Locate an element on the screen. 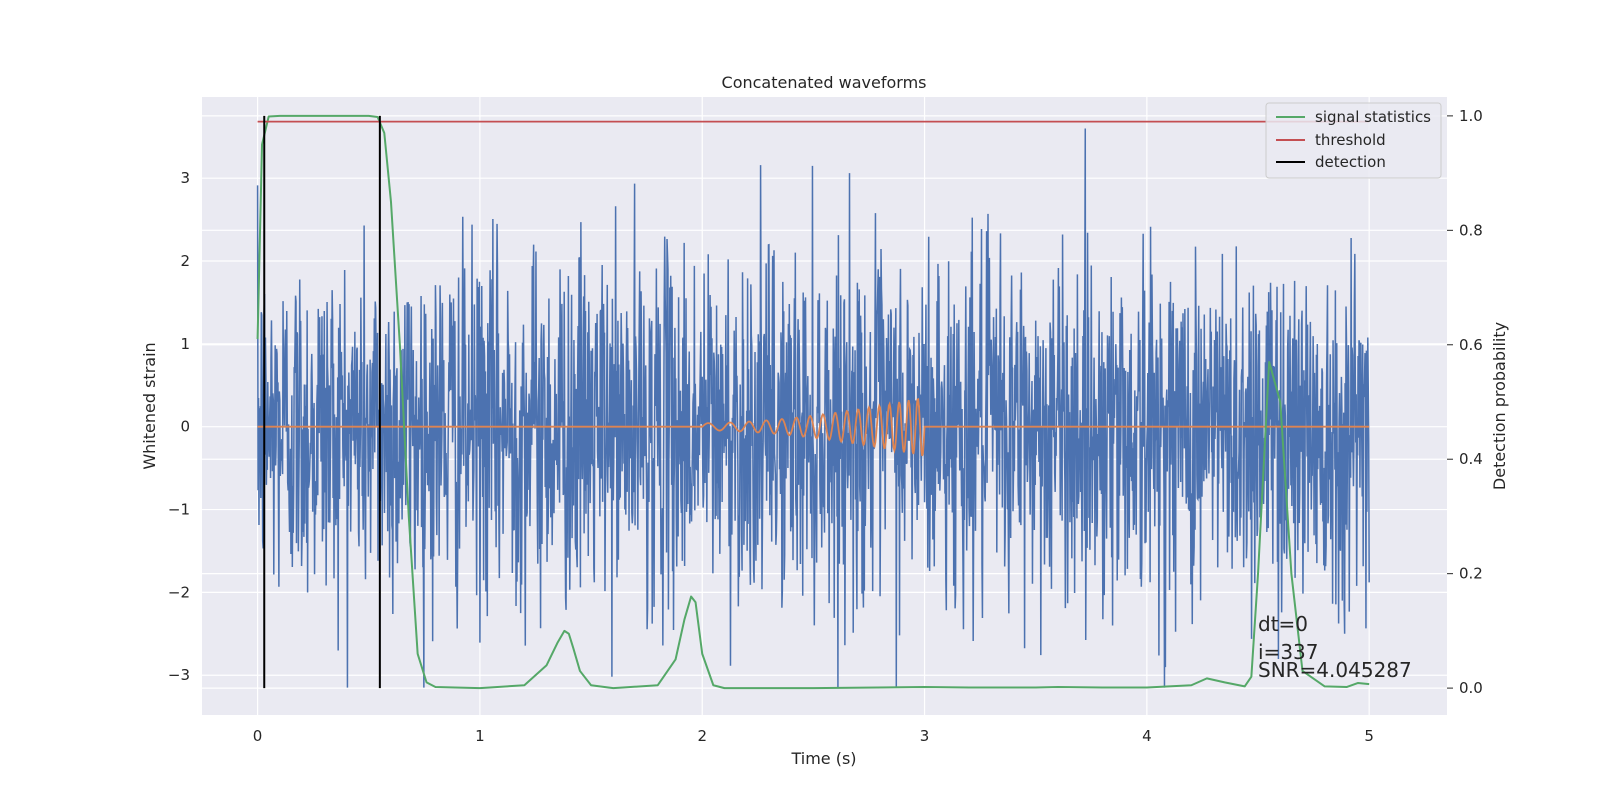  y2-tick-label: 0.2 is located at coordinates (1471, 574).